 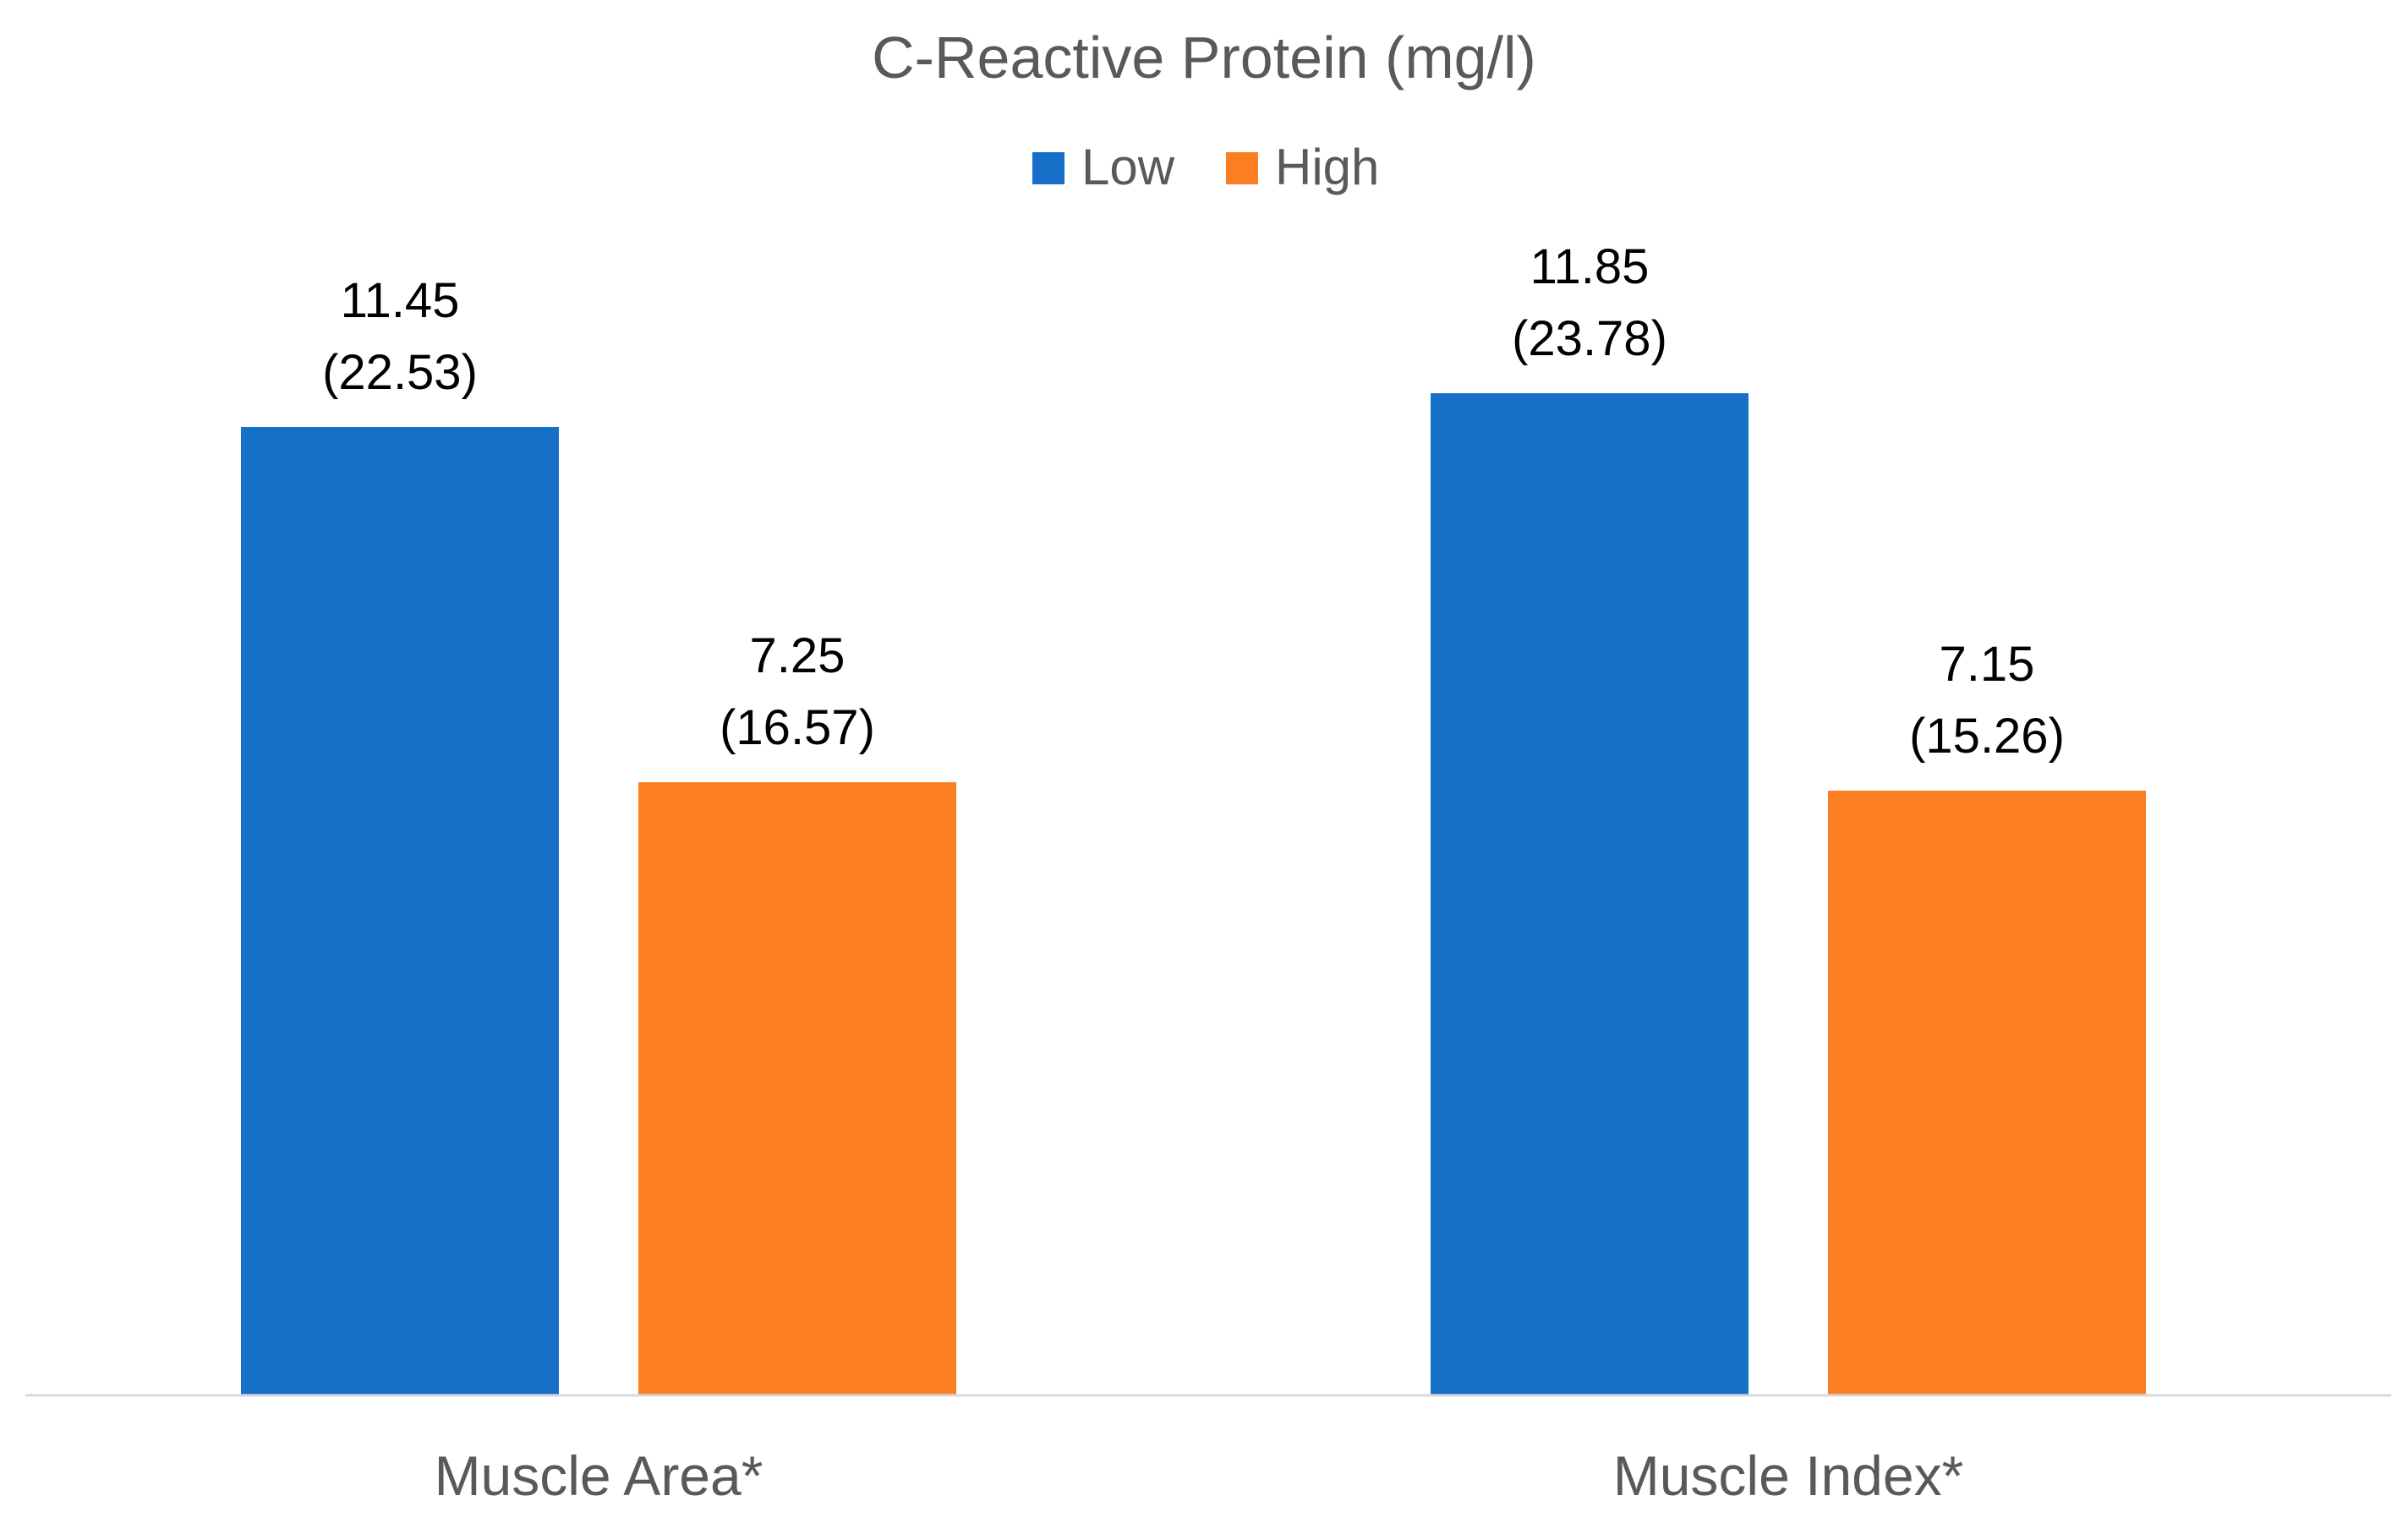 I want to click on data-sublabel-high-2: (15.26), so click(x=1987, y=736).